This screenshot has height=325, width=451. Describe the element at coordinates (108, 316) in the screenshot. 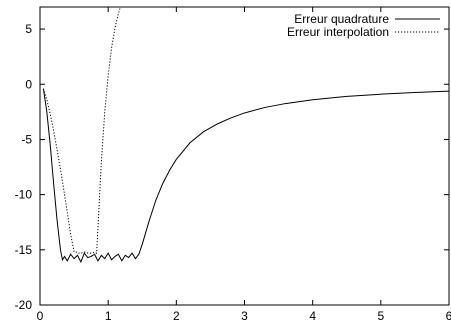

I see `x-tick-label: 1` at that location.